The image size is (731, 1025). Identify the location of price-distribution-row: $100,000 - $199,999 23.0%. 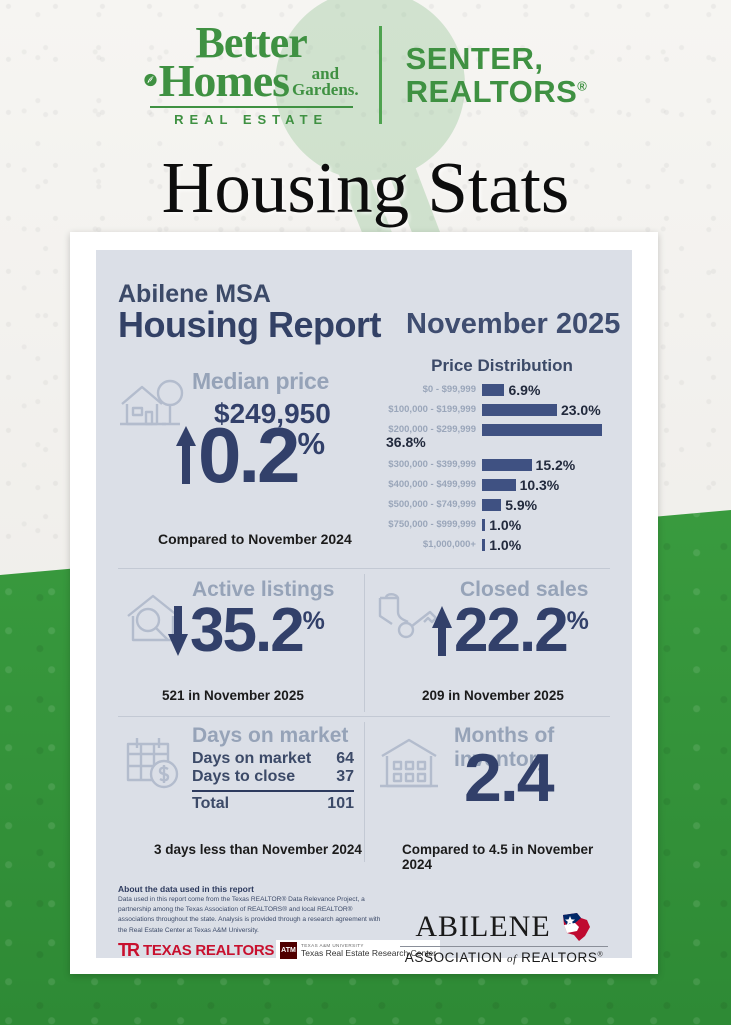
(502, 409).